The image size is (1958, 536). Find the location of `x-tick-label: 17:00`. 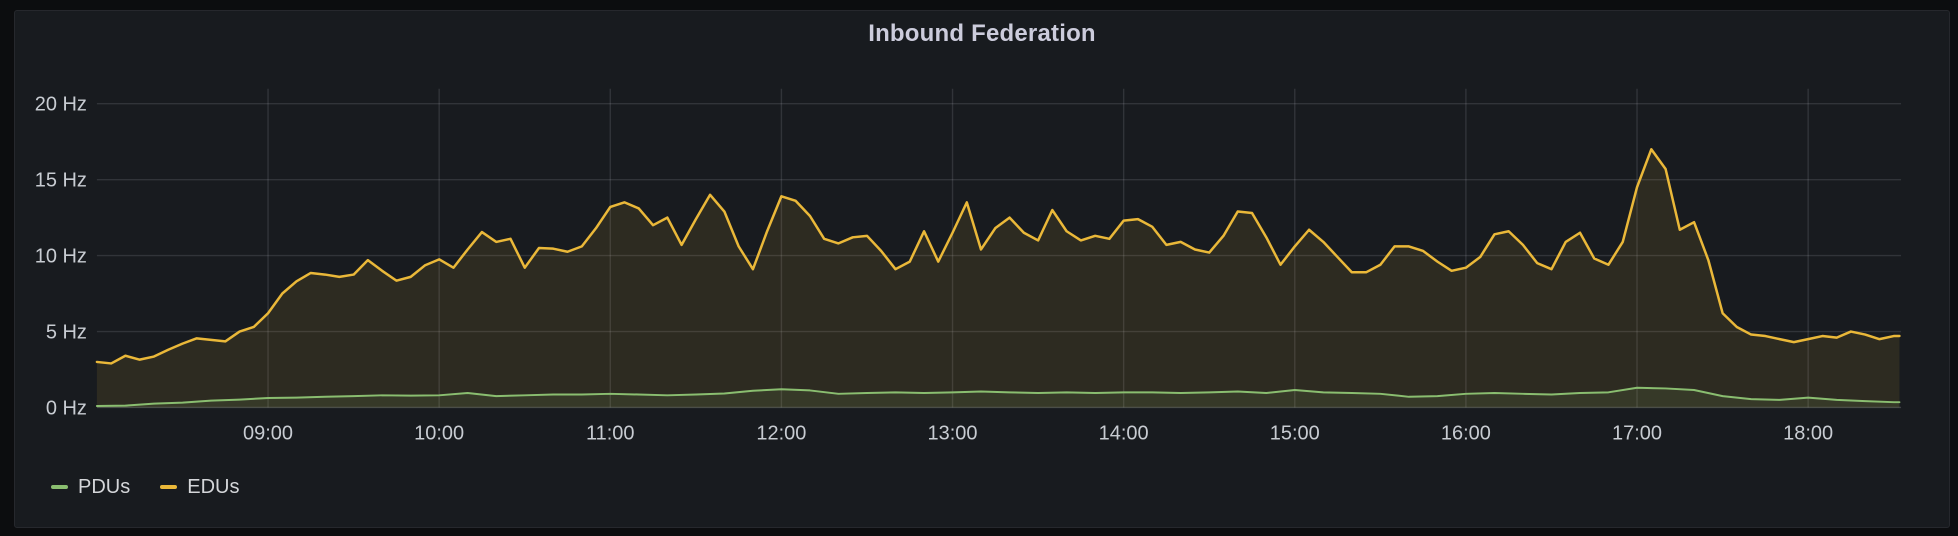

x-tick-label: 17:00 is located at coordinates (1637, 433).